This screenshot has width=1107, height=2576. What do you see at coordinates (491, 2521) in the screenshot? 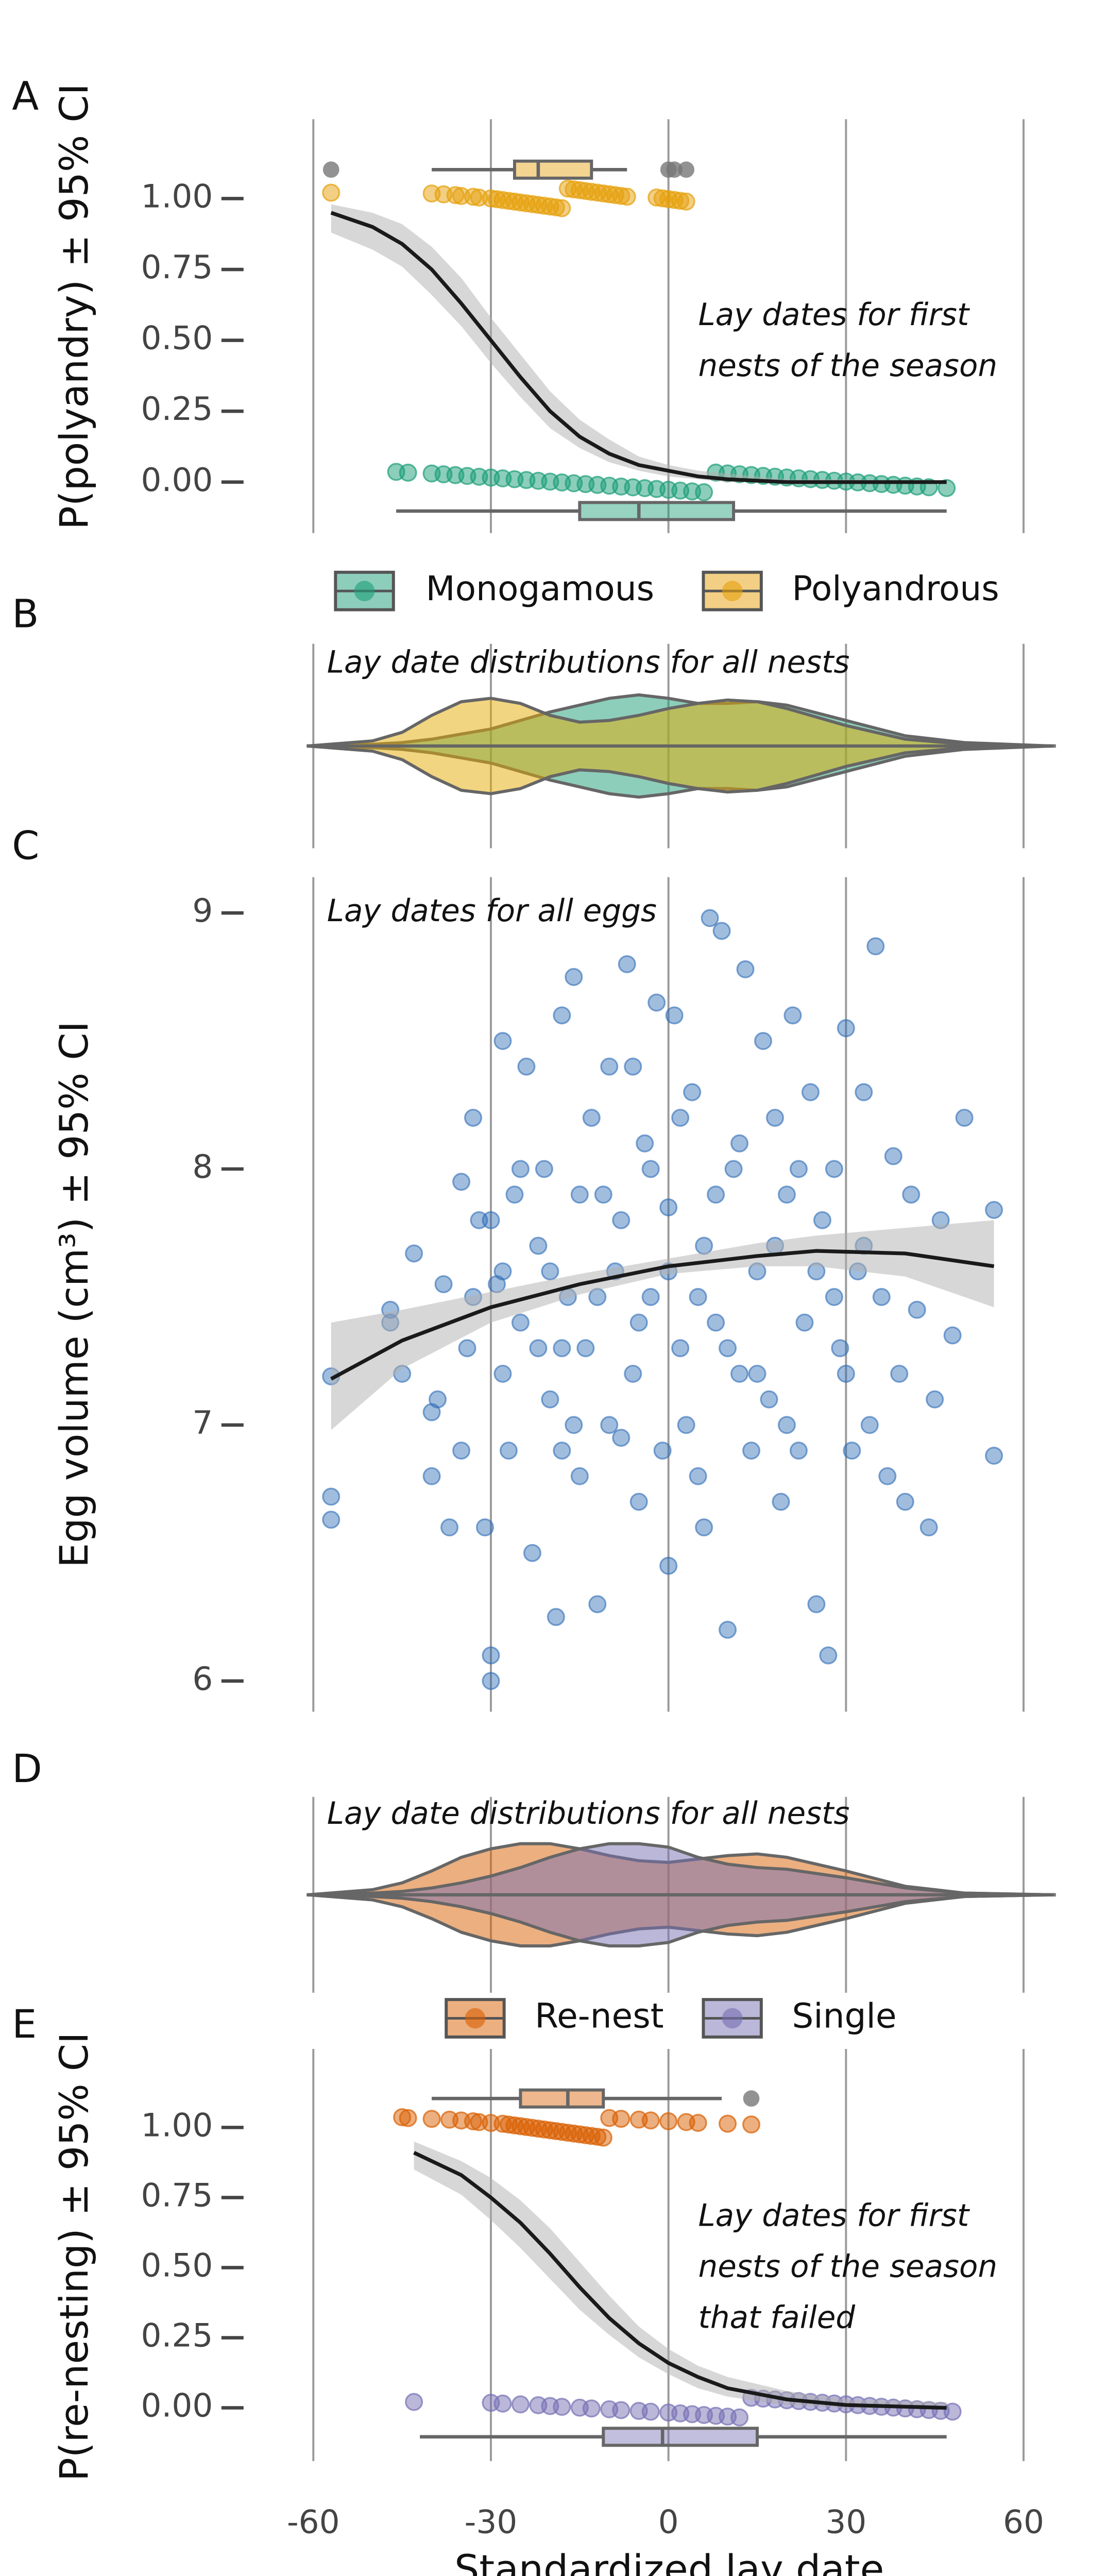
I see `x-tick-label: -30` at bounding box center [491, 2521].